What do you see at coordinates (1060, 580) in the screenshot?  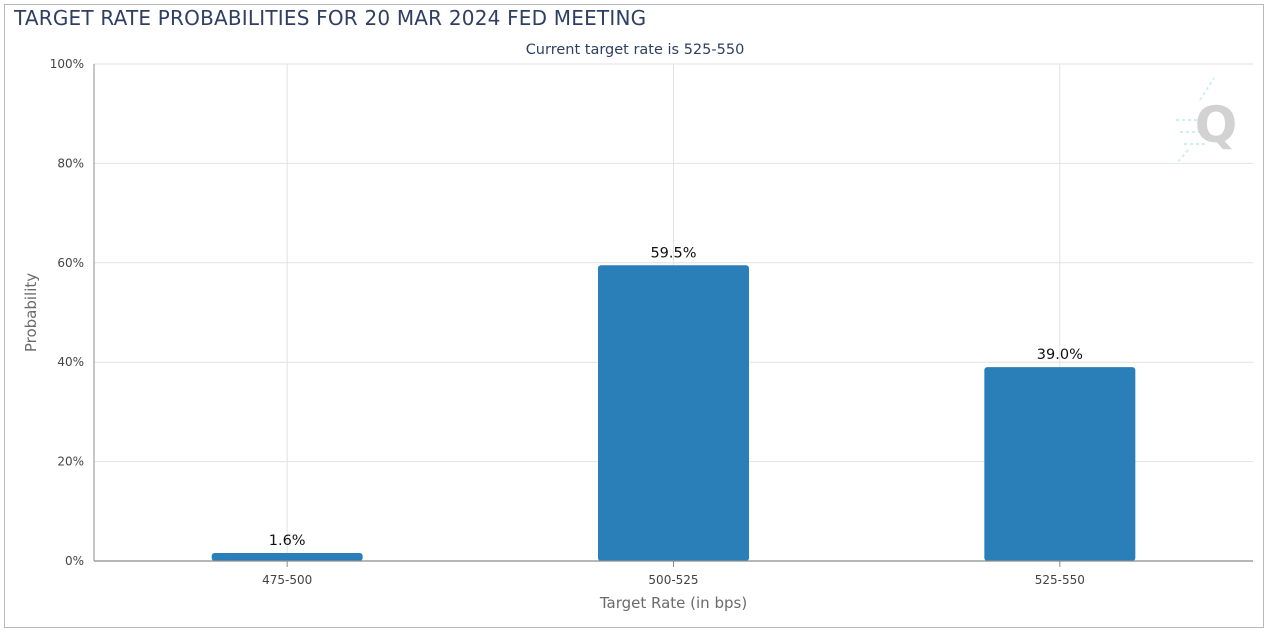 I see `x-tick-label: 525-550` at bounding box center [1060, 580].